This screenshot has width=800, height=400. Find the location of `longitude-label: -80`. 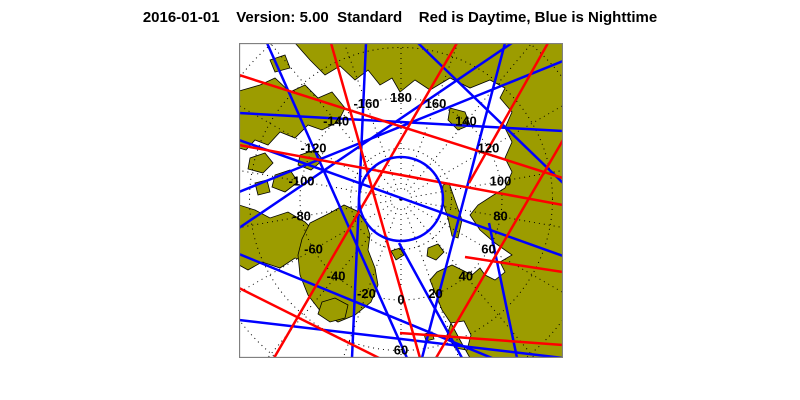

longitude-label: -80 is located at coordinates (301, 216).